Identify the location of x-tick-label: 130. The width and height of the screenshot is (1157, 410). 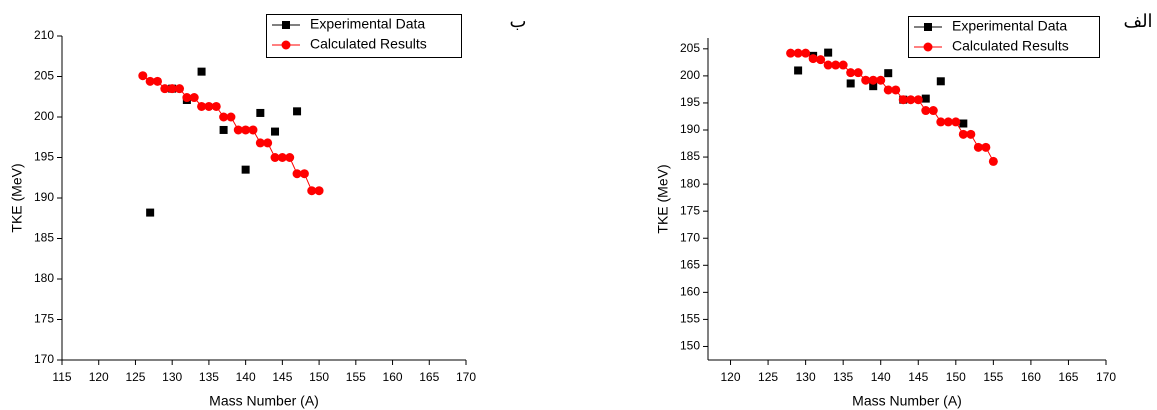
(806, 377).